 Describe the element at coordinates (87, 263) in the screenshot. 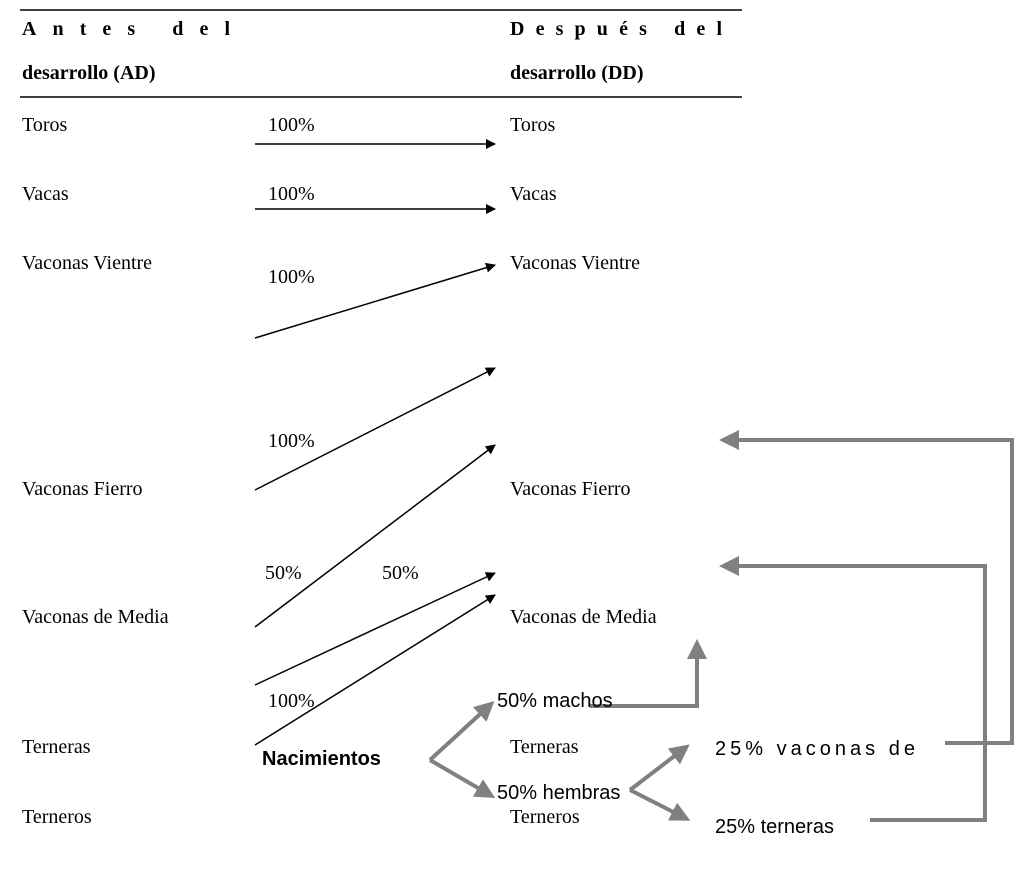

I see `left-label: Vaconas Vientre` at that location.